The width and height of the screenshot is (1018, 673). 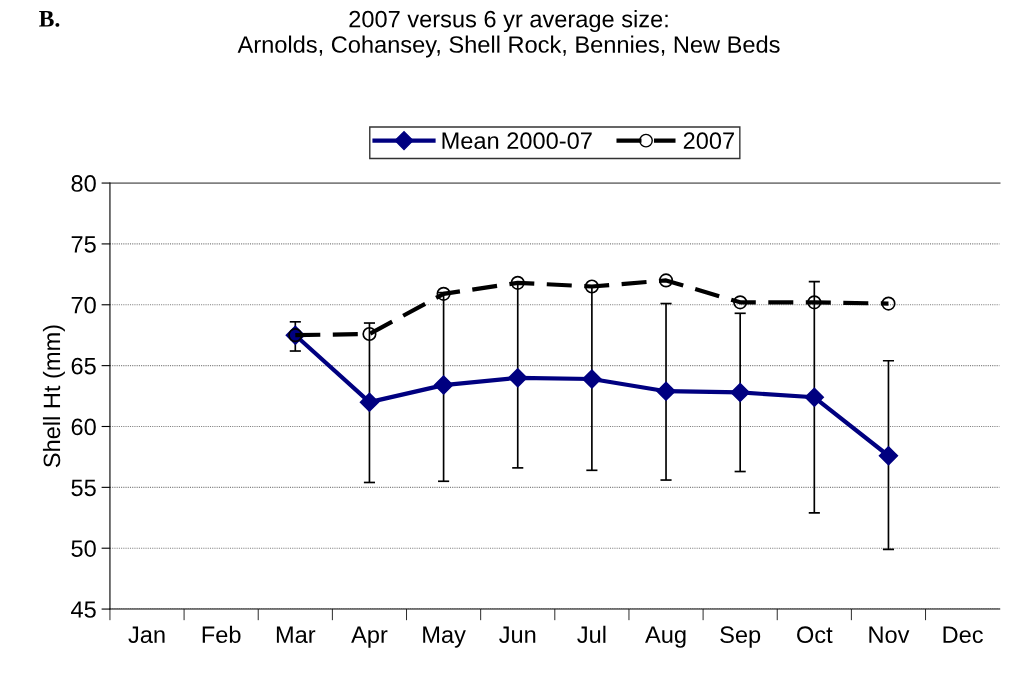 I want to click on x-tick-label: Sep, so click(x=740, y=637).